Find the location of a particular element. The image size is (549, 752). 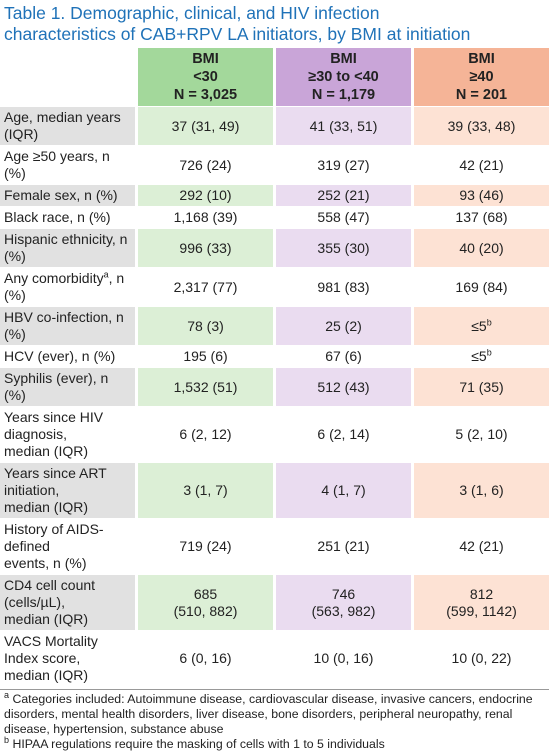

cell: 719 (24) is located at coordinates (205, 546).